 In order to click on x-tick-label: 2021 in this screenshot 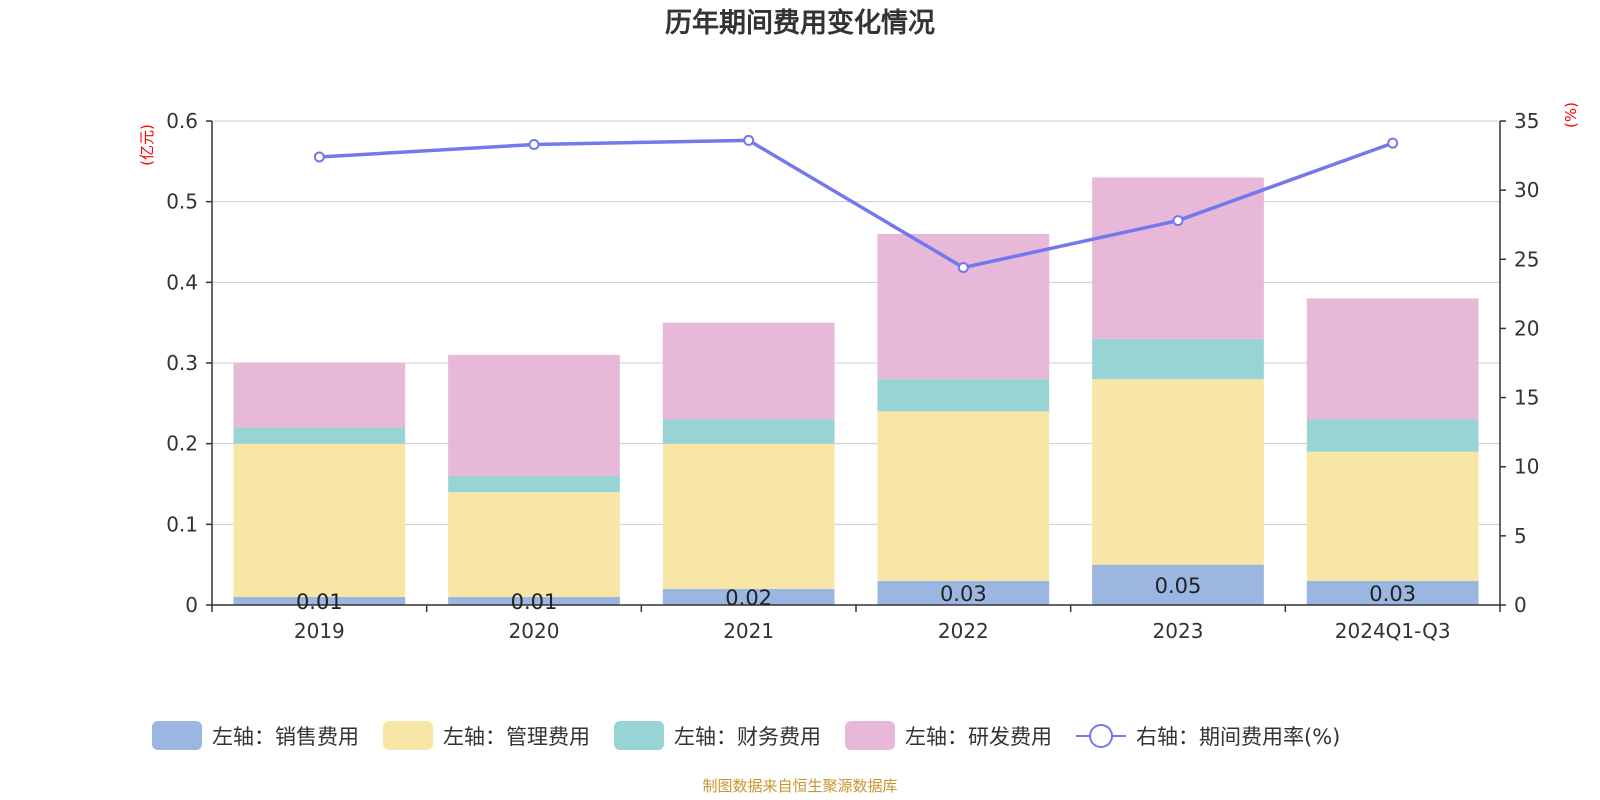, I will do `click(748, 631)`.